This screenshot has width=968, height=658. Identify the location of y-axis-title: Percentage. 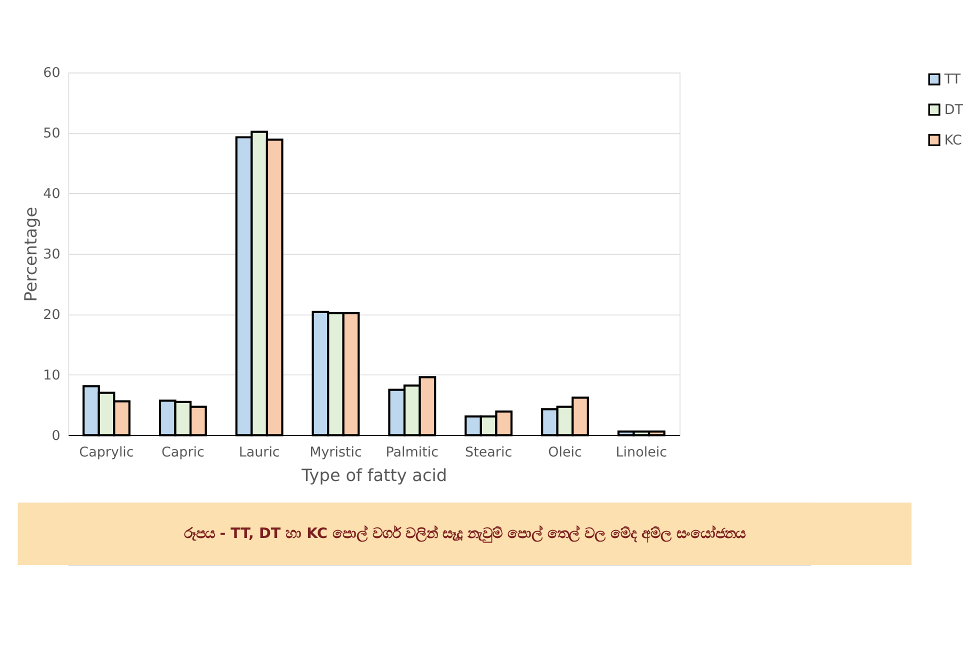
(30, 254).